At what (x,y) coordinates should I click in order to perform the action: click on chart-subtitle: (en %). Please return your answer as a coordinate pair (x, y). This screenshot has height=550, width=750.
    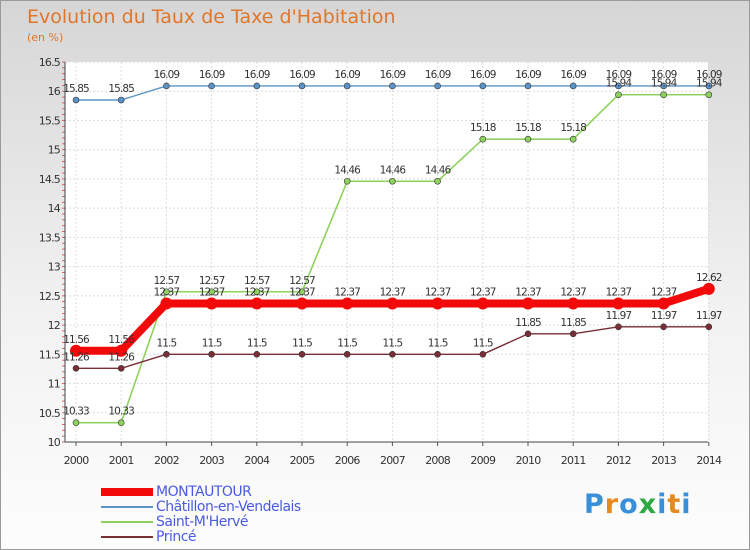
    Looking at the image, I should click on (45, 37).